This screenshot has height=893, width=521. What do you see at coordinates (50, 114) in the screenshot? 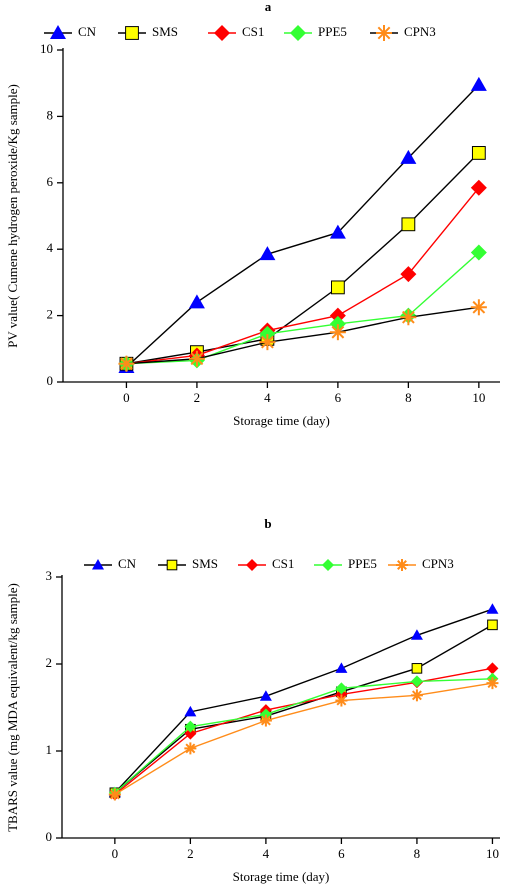
I see `y-tick-label: 8` at bounding box center [50, 114].